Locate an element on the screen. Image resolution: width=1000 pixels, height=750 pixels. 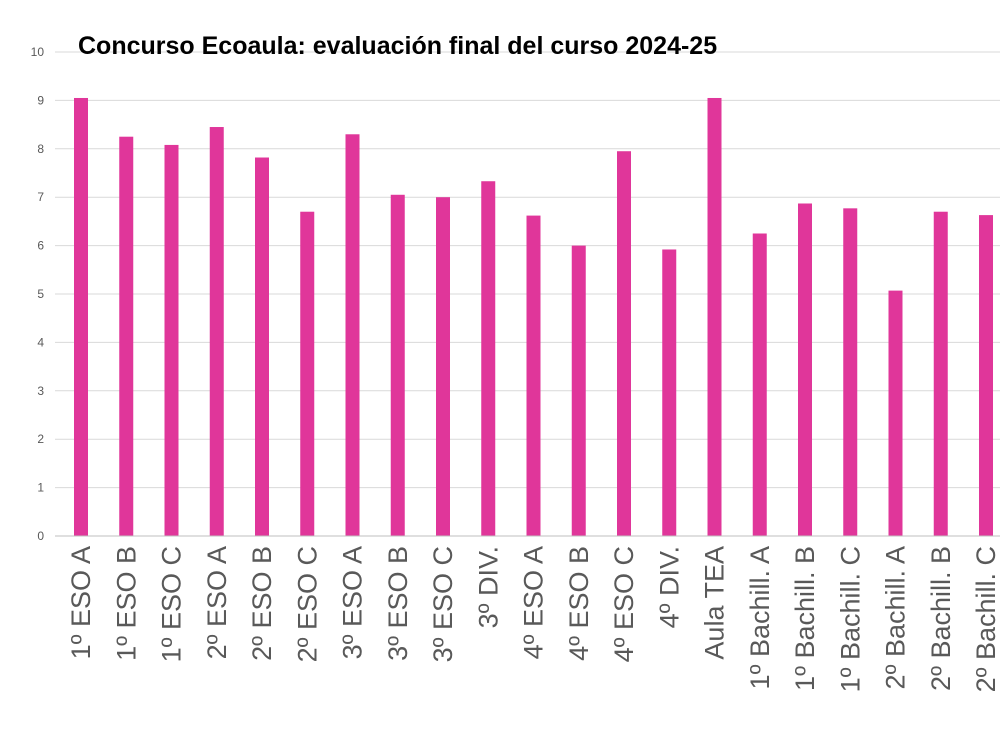
y-tick-label: 3 is located at coordinates (40, 391).